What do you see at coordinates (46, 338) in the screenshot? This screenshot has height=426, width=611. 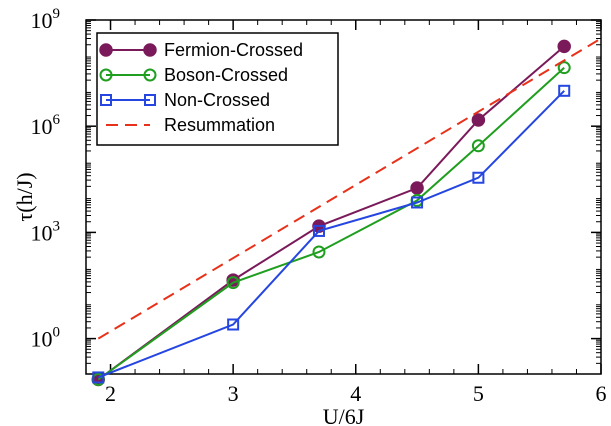 I see `y-tick-label: 10⁰` at bounding box center [46, 338].